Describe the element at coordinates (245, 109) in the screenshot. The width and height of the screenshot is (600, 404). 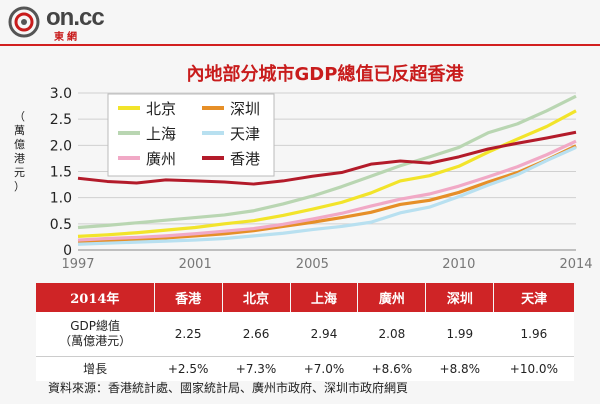
I see `legend-label: 深圳` at that location.